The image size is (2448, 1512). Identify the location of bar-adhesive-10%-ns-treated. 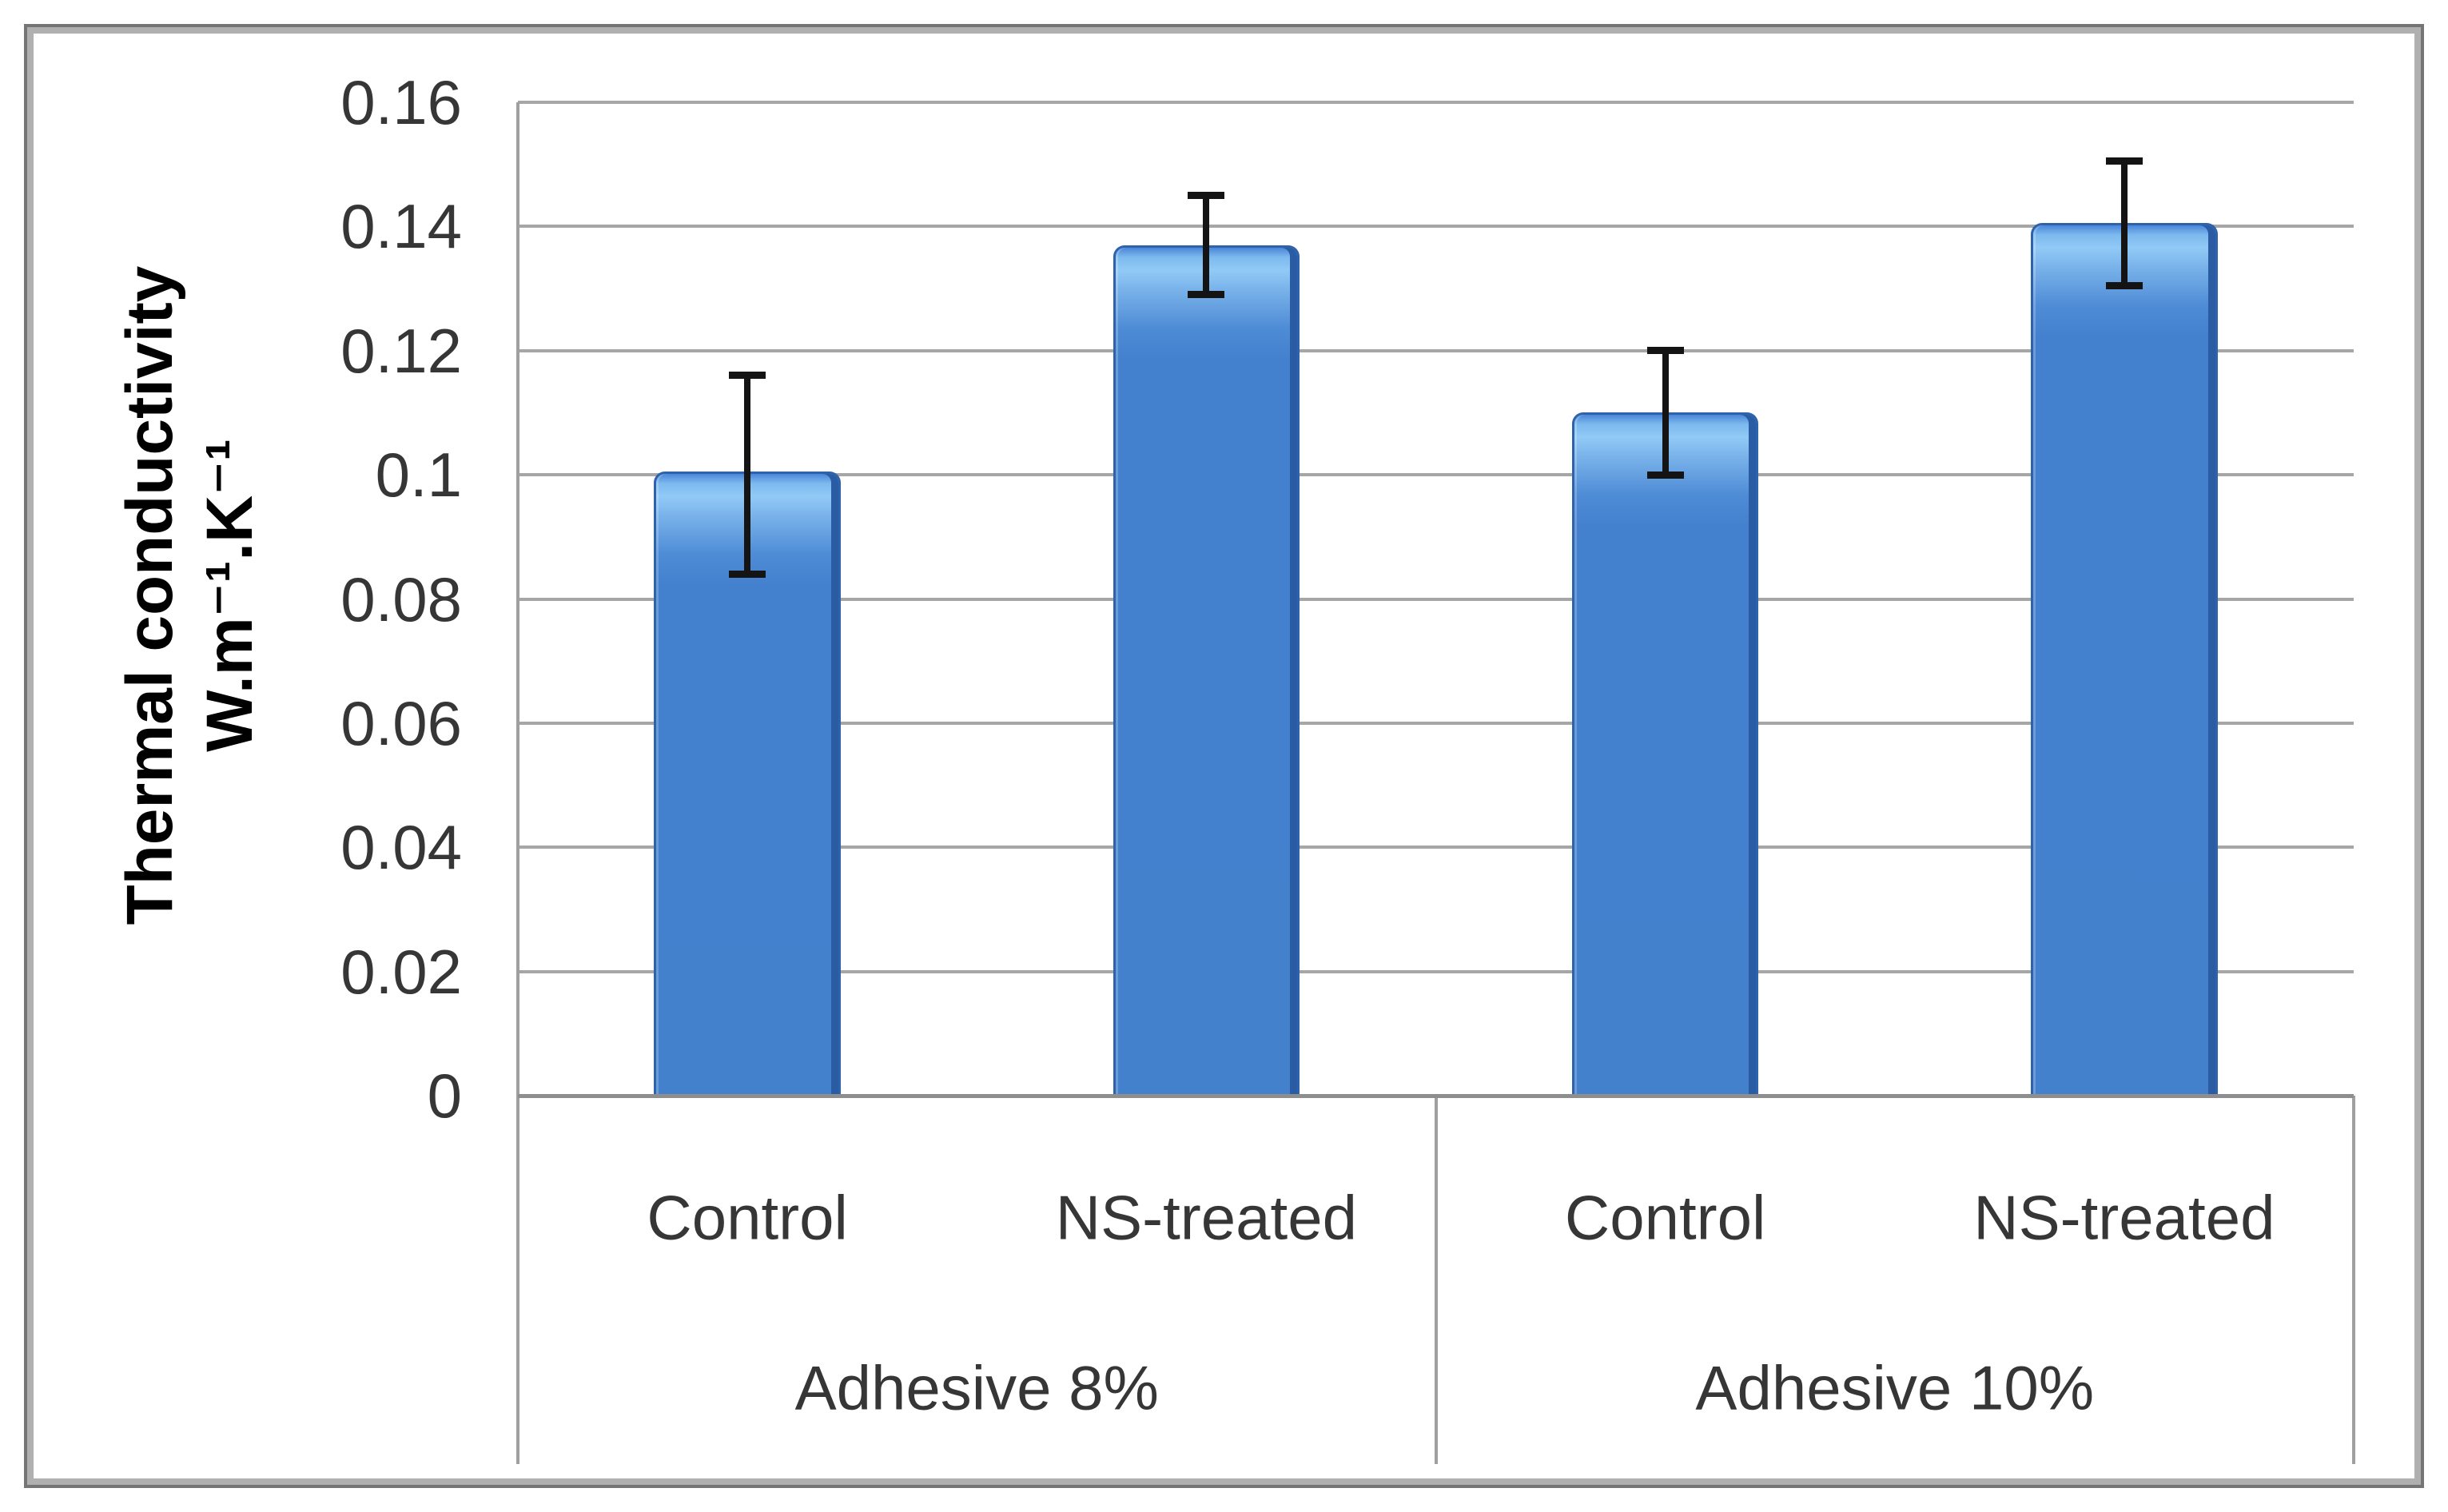
(2124, 659).